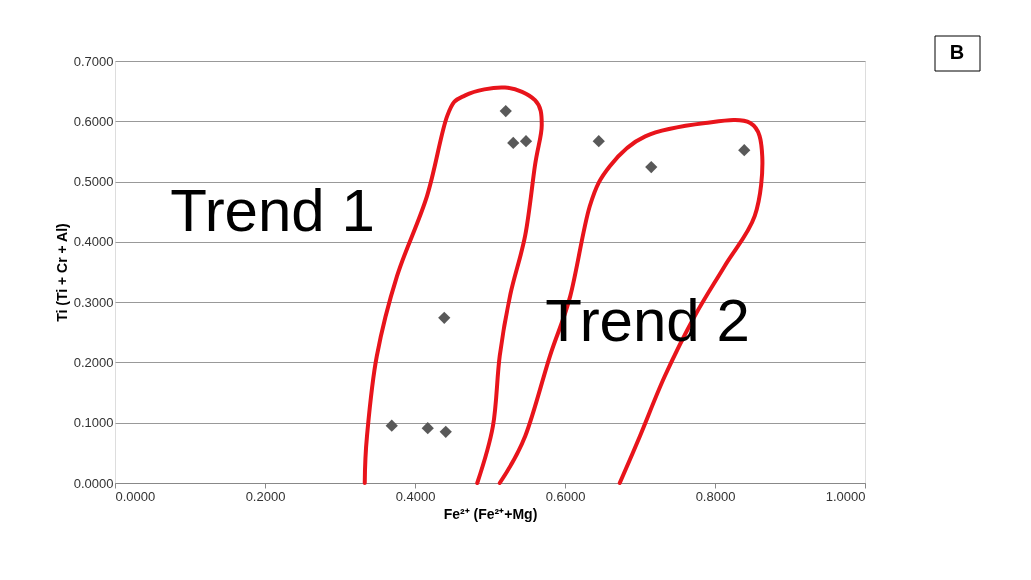 This screenshot has height=580, width=1031. What do you see at coordinates (93, 121) in the screenshot?
I see `y-tick-label: 0.6000` at bounding box center [93, 121].